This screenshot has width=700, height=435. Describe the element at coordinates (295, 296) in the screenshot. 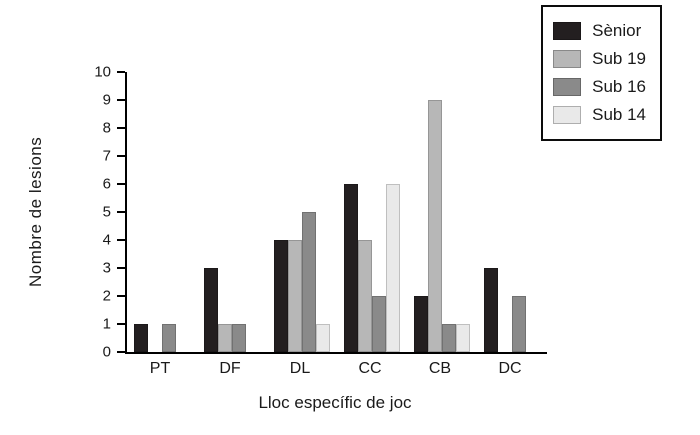

I see `bar-sub-19-dl` at that location.